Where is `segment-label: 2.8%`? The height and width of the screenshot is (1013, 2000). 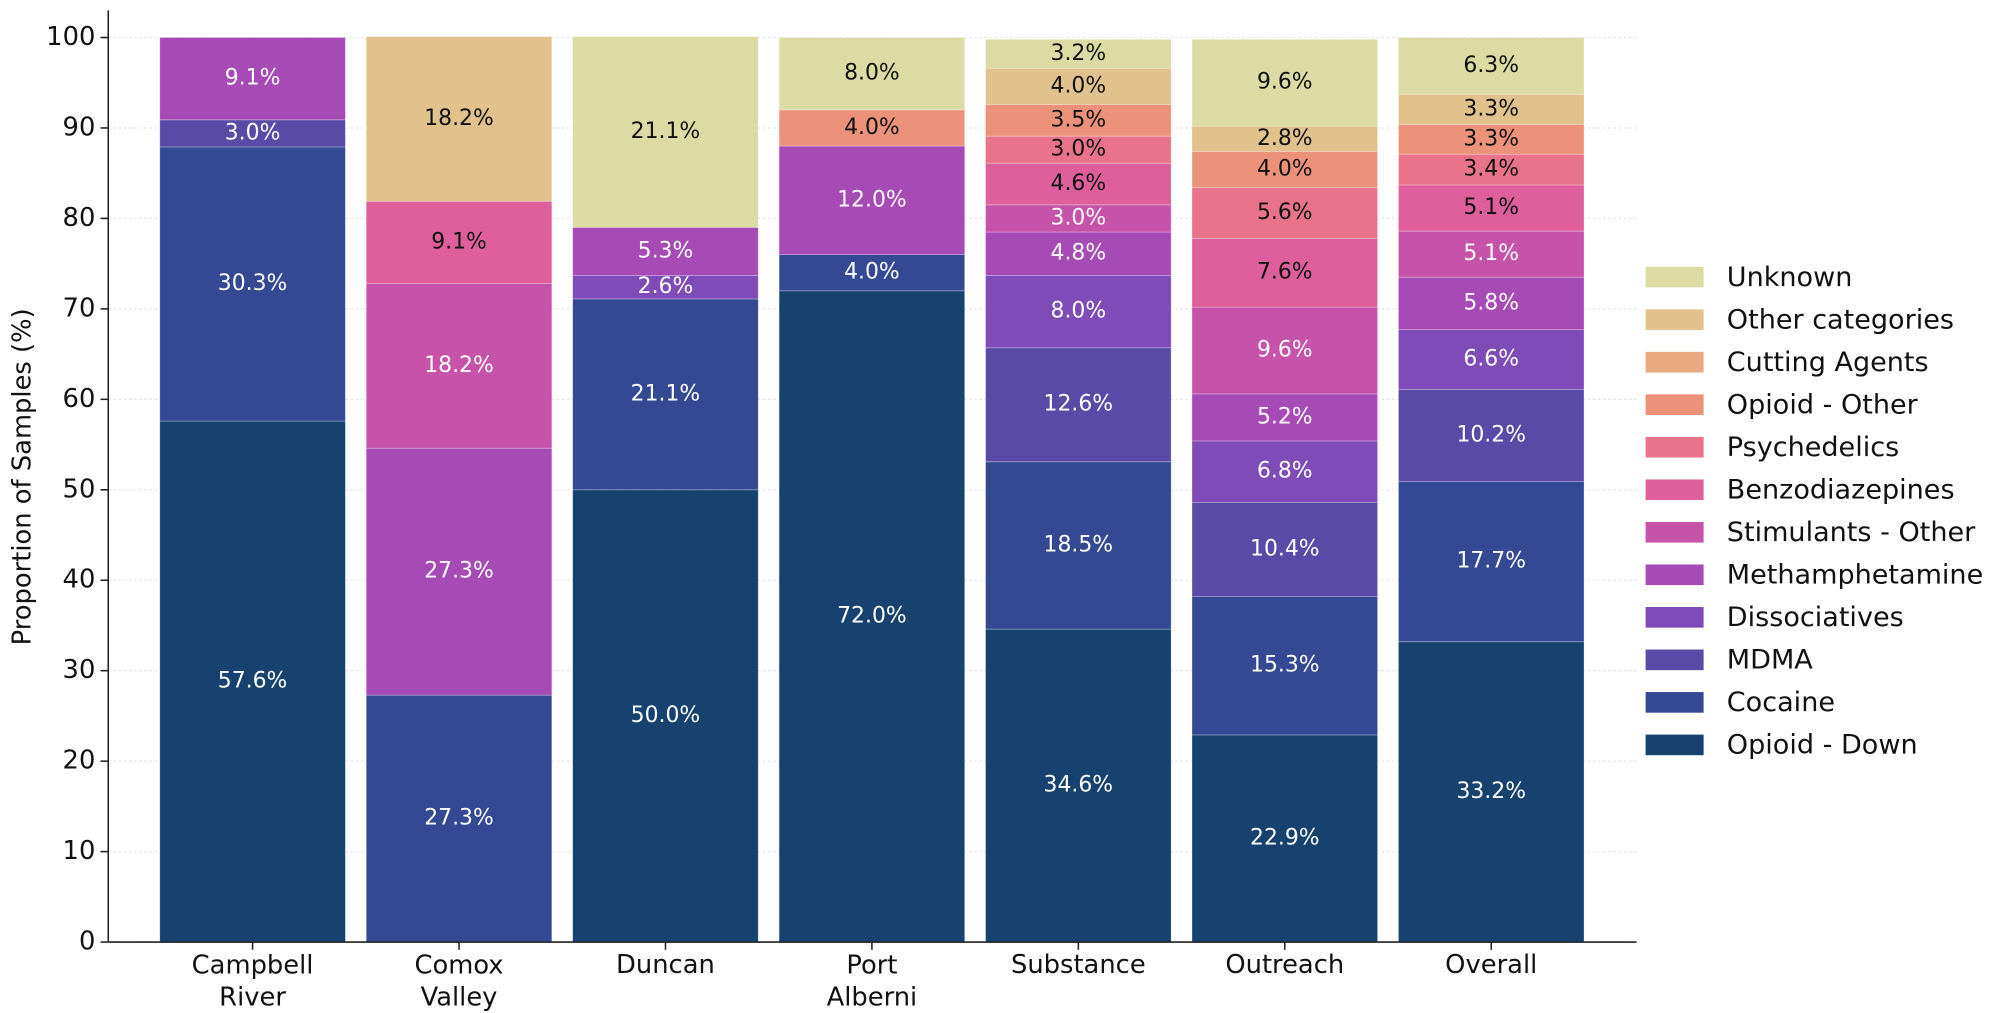 segment-label: 2.8% is located at coordinates (1285, 138).